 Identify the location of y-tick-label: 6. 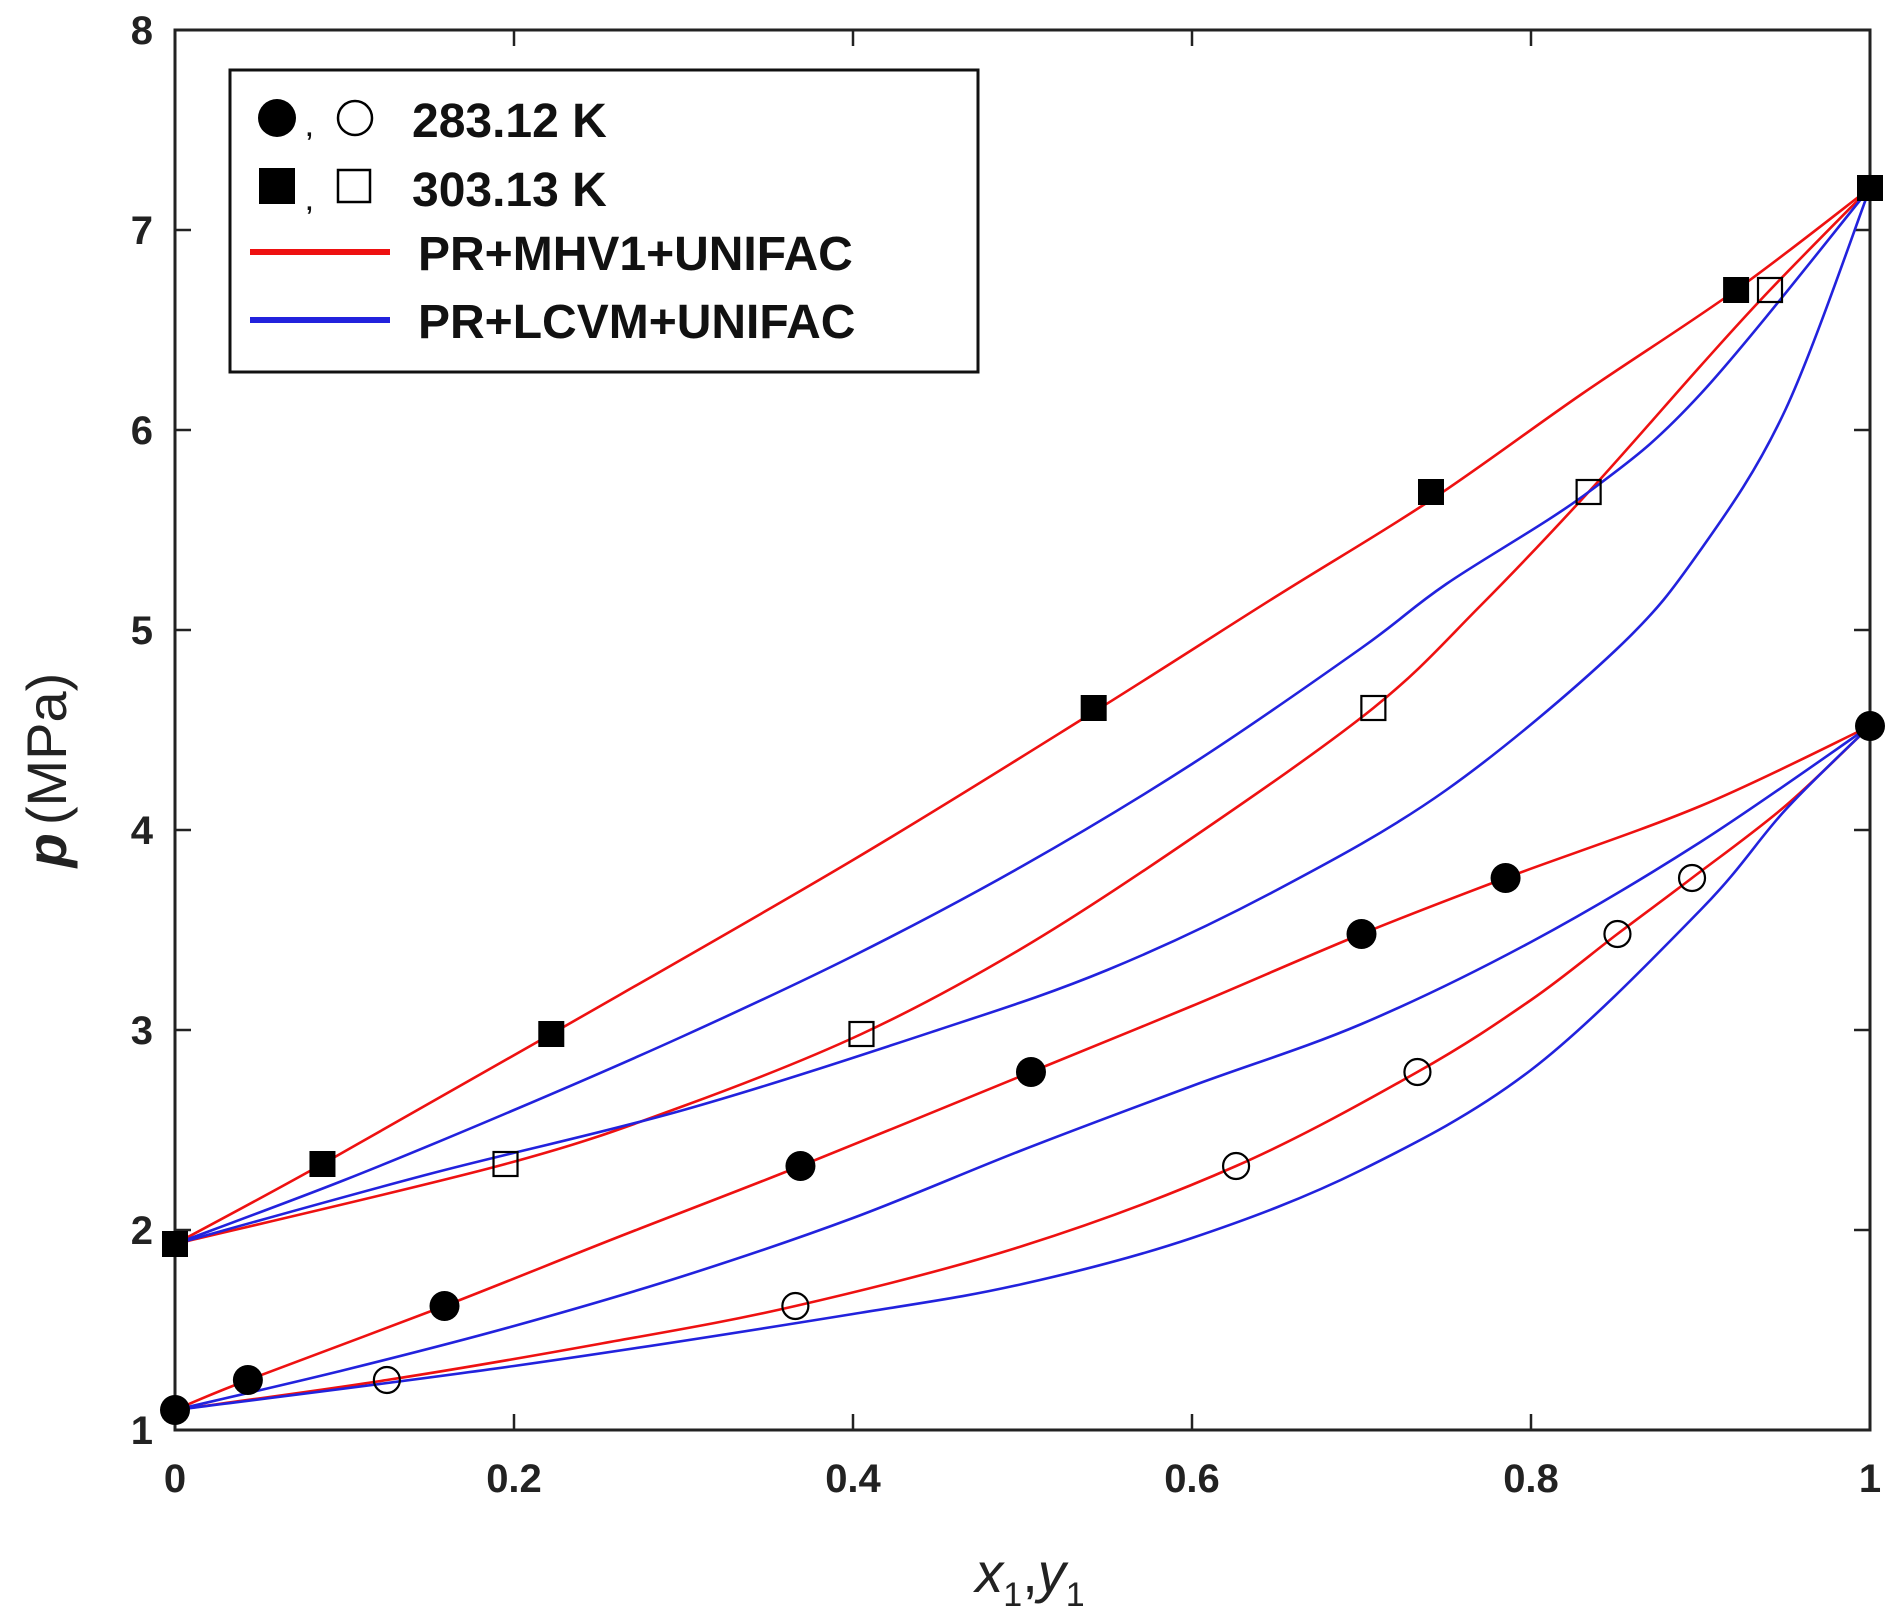
(142, 431).